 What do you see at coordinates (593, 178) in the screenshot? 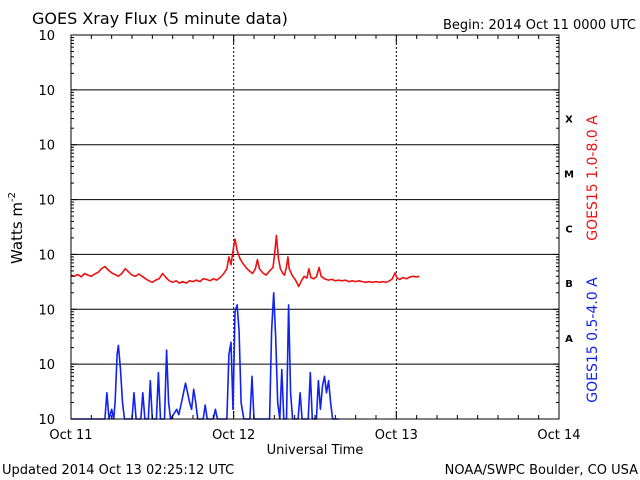
I see `legend-long-channel: GOES15 1.0-8.0 A` at bounding box center [593, 178].